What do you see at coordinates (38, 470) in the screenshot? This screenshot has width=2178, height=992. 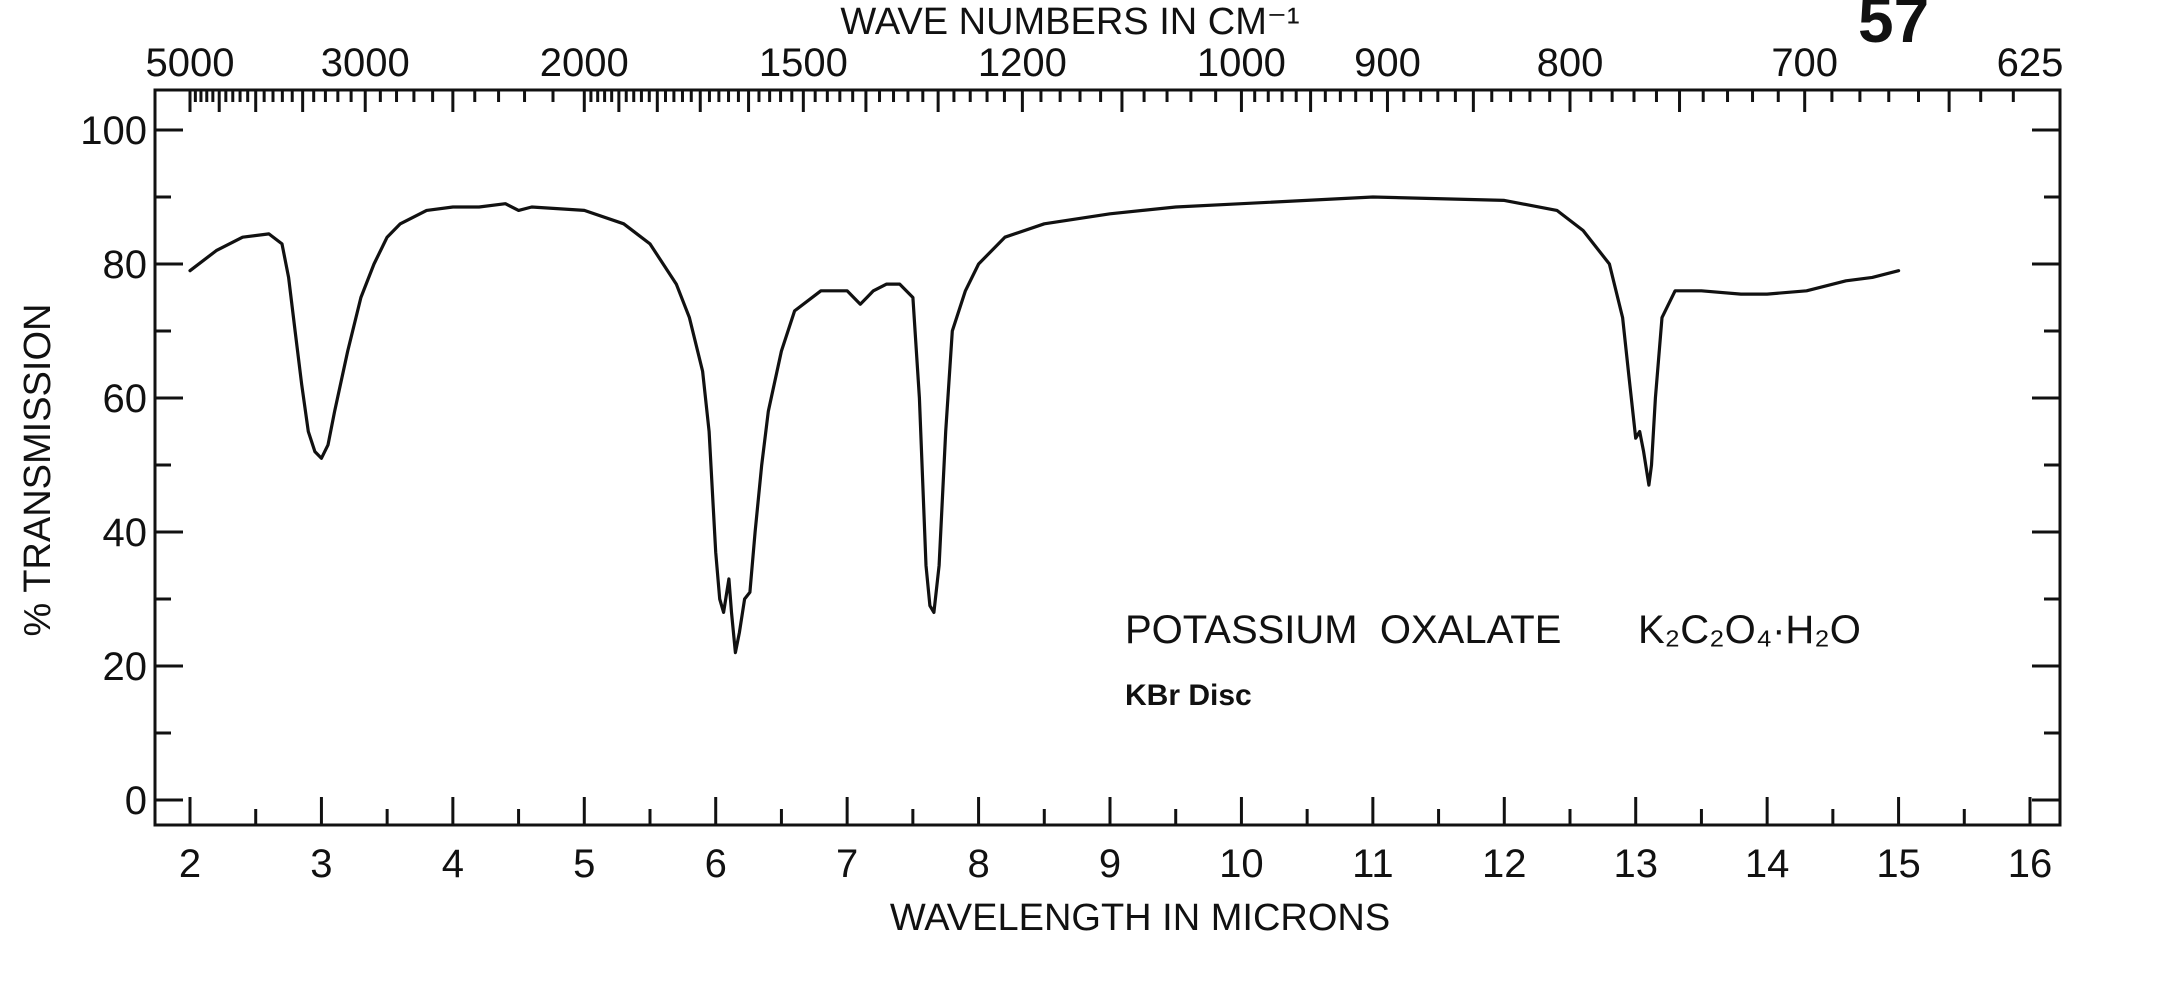 I see `y-axis-title: % TRANSMISSION` at bounding box center [38, 470].